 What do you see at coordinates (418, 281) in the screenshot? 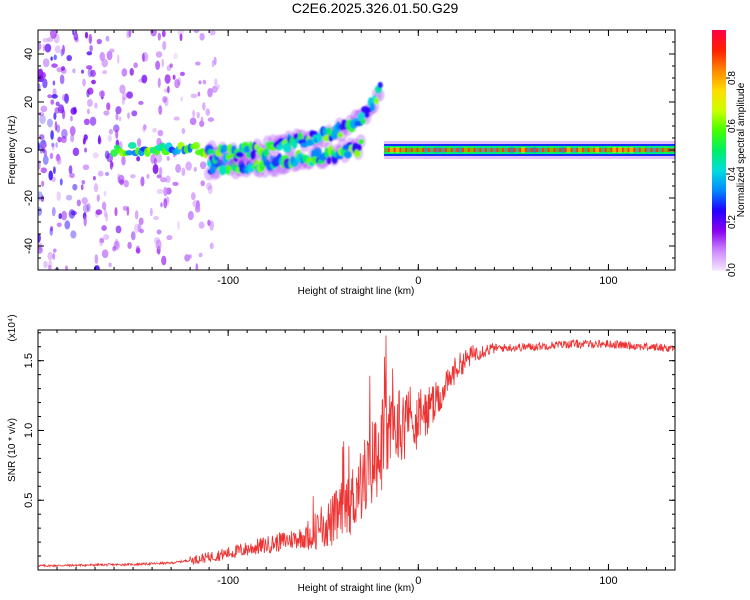
I see `x-tick-label: 0` at bounding box center [418, 281].